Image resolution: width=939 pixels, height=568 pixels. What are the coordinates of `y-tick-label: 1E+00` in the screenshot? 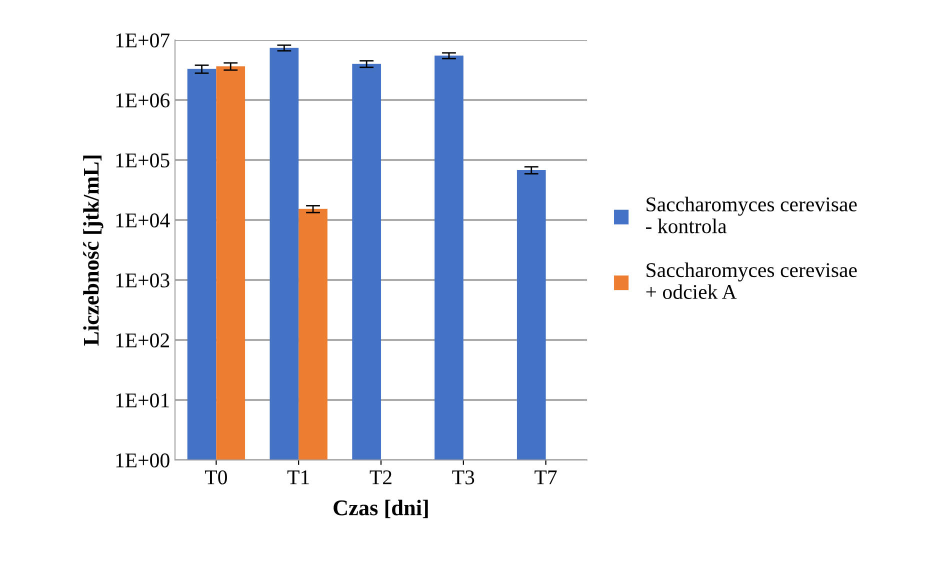 It's located at (143, 460).